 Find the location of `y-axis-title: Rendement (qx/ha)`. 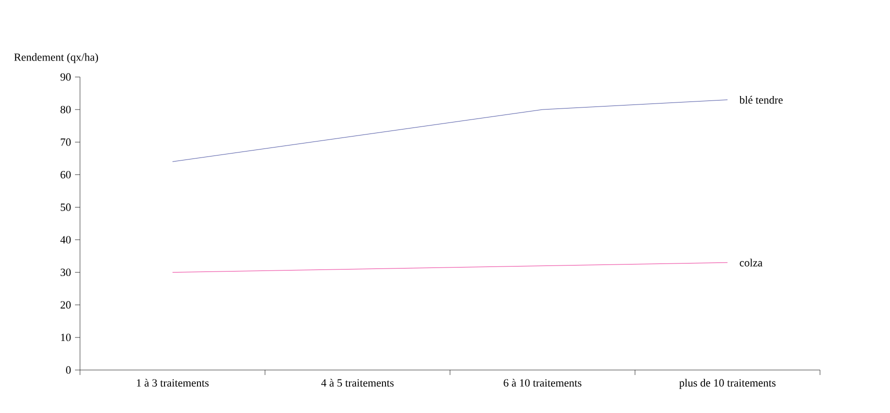

y-axis-title: Rendement (qx/ha) is located at coordinates (56, 58).